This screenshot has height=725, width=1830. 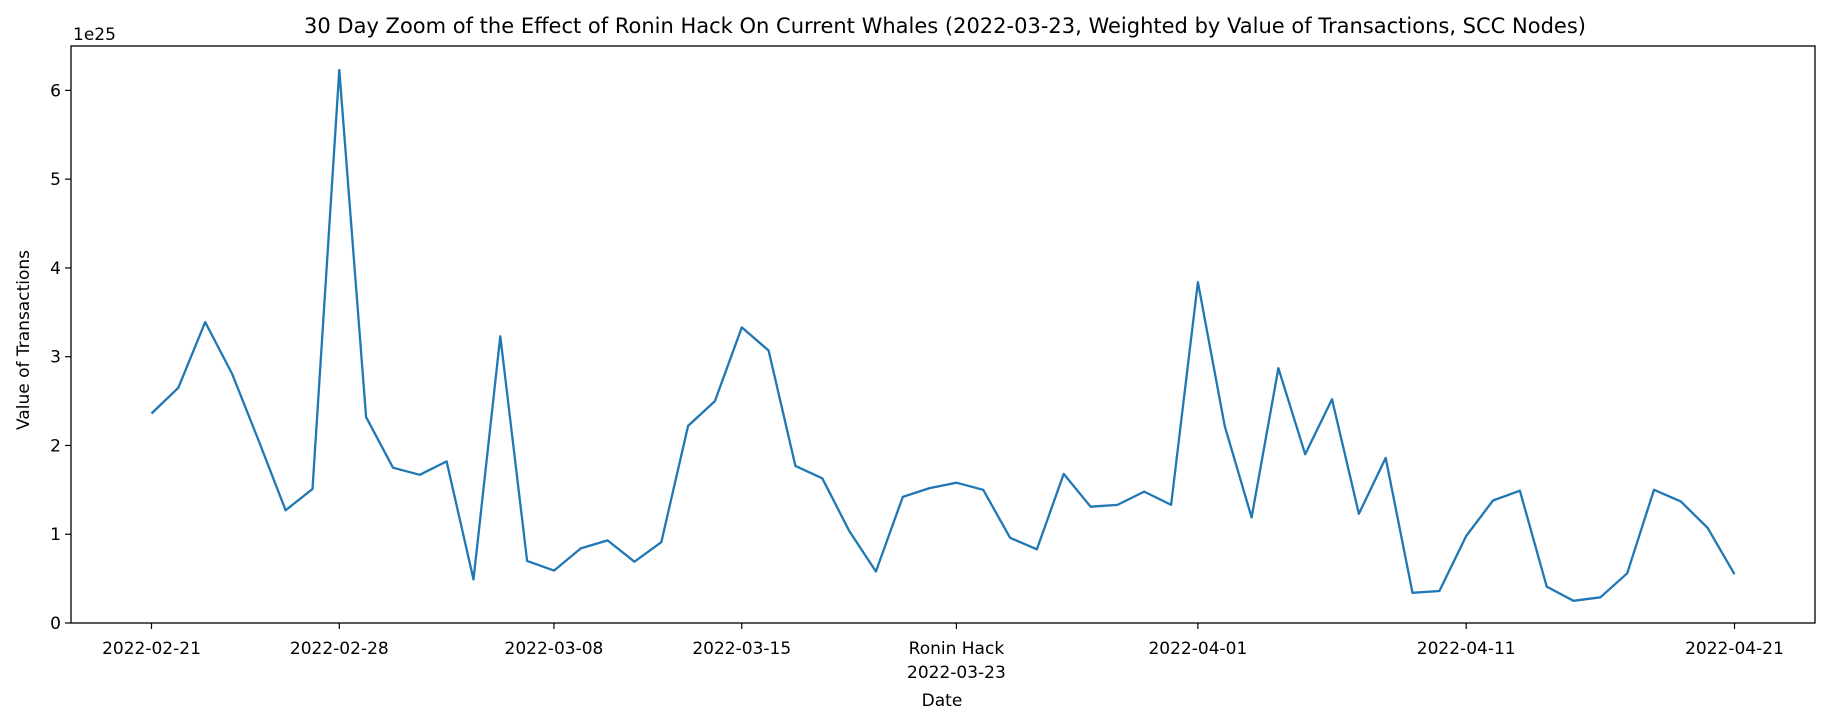 I want to click on x-axis-title: Date, so click(x=942, y=701).